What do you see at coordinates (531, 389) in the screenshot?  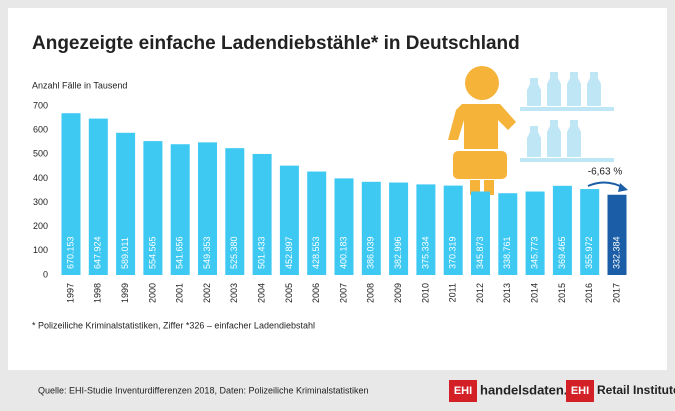 I see `logo-text: handelsdaten.de` at bounding box center [531, 389].